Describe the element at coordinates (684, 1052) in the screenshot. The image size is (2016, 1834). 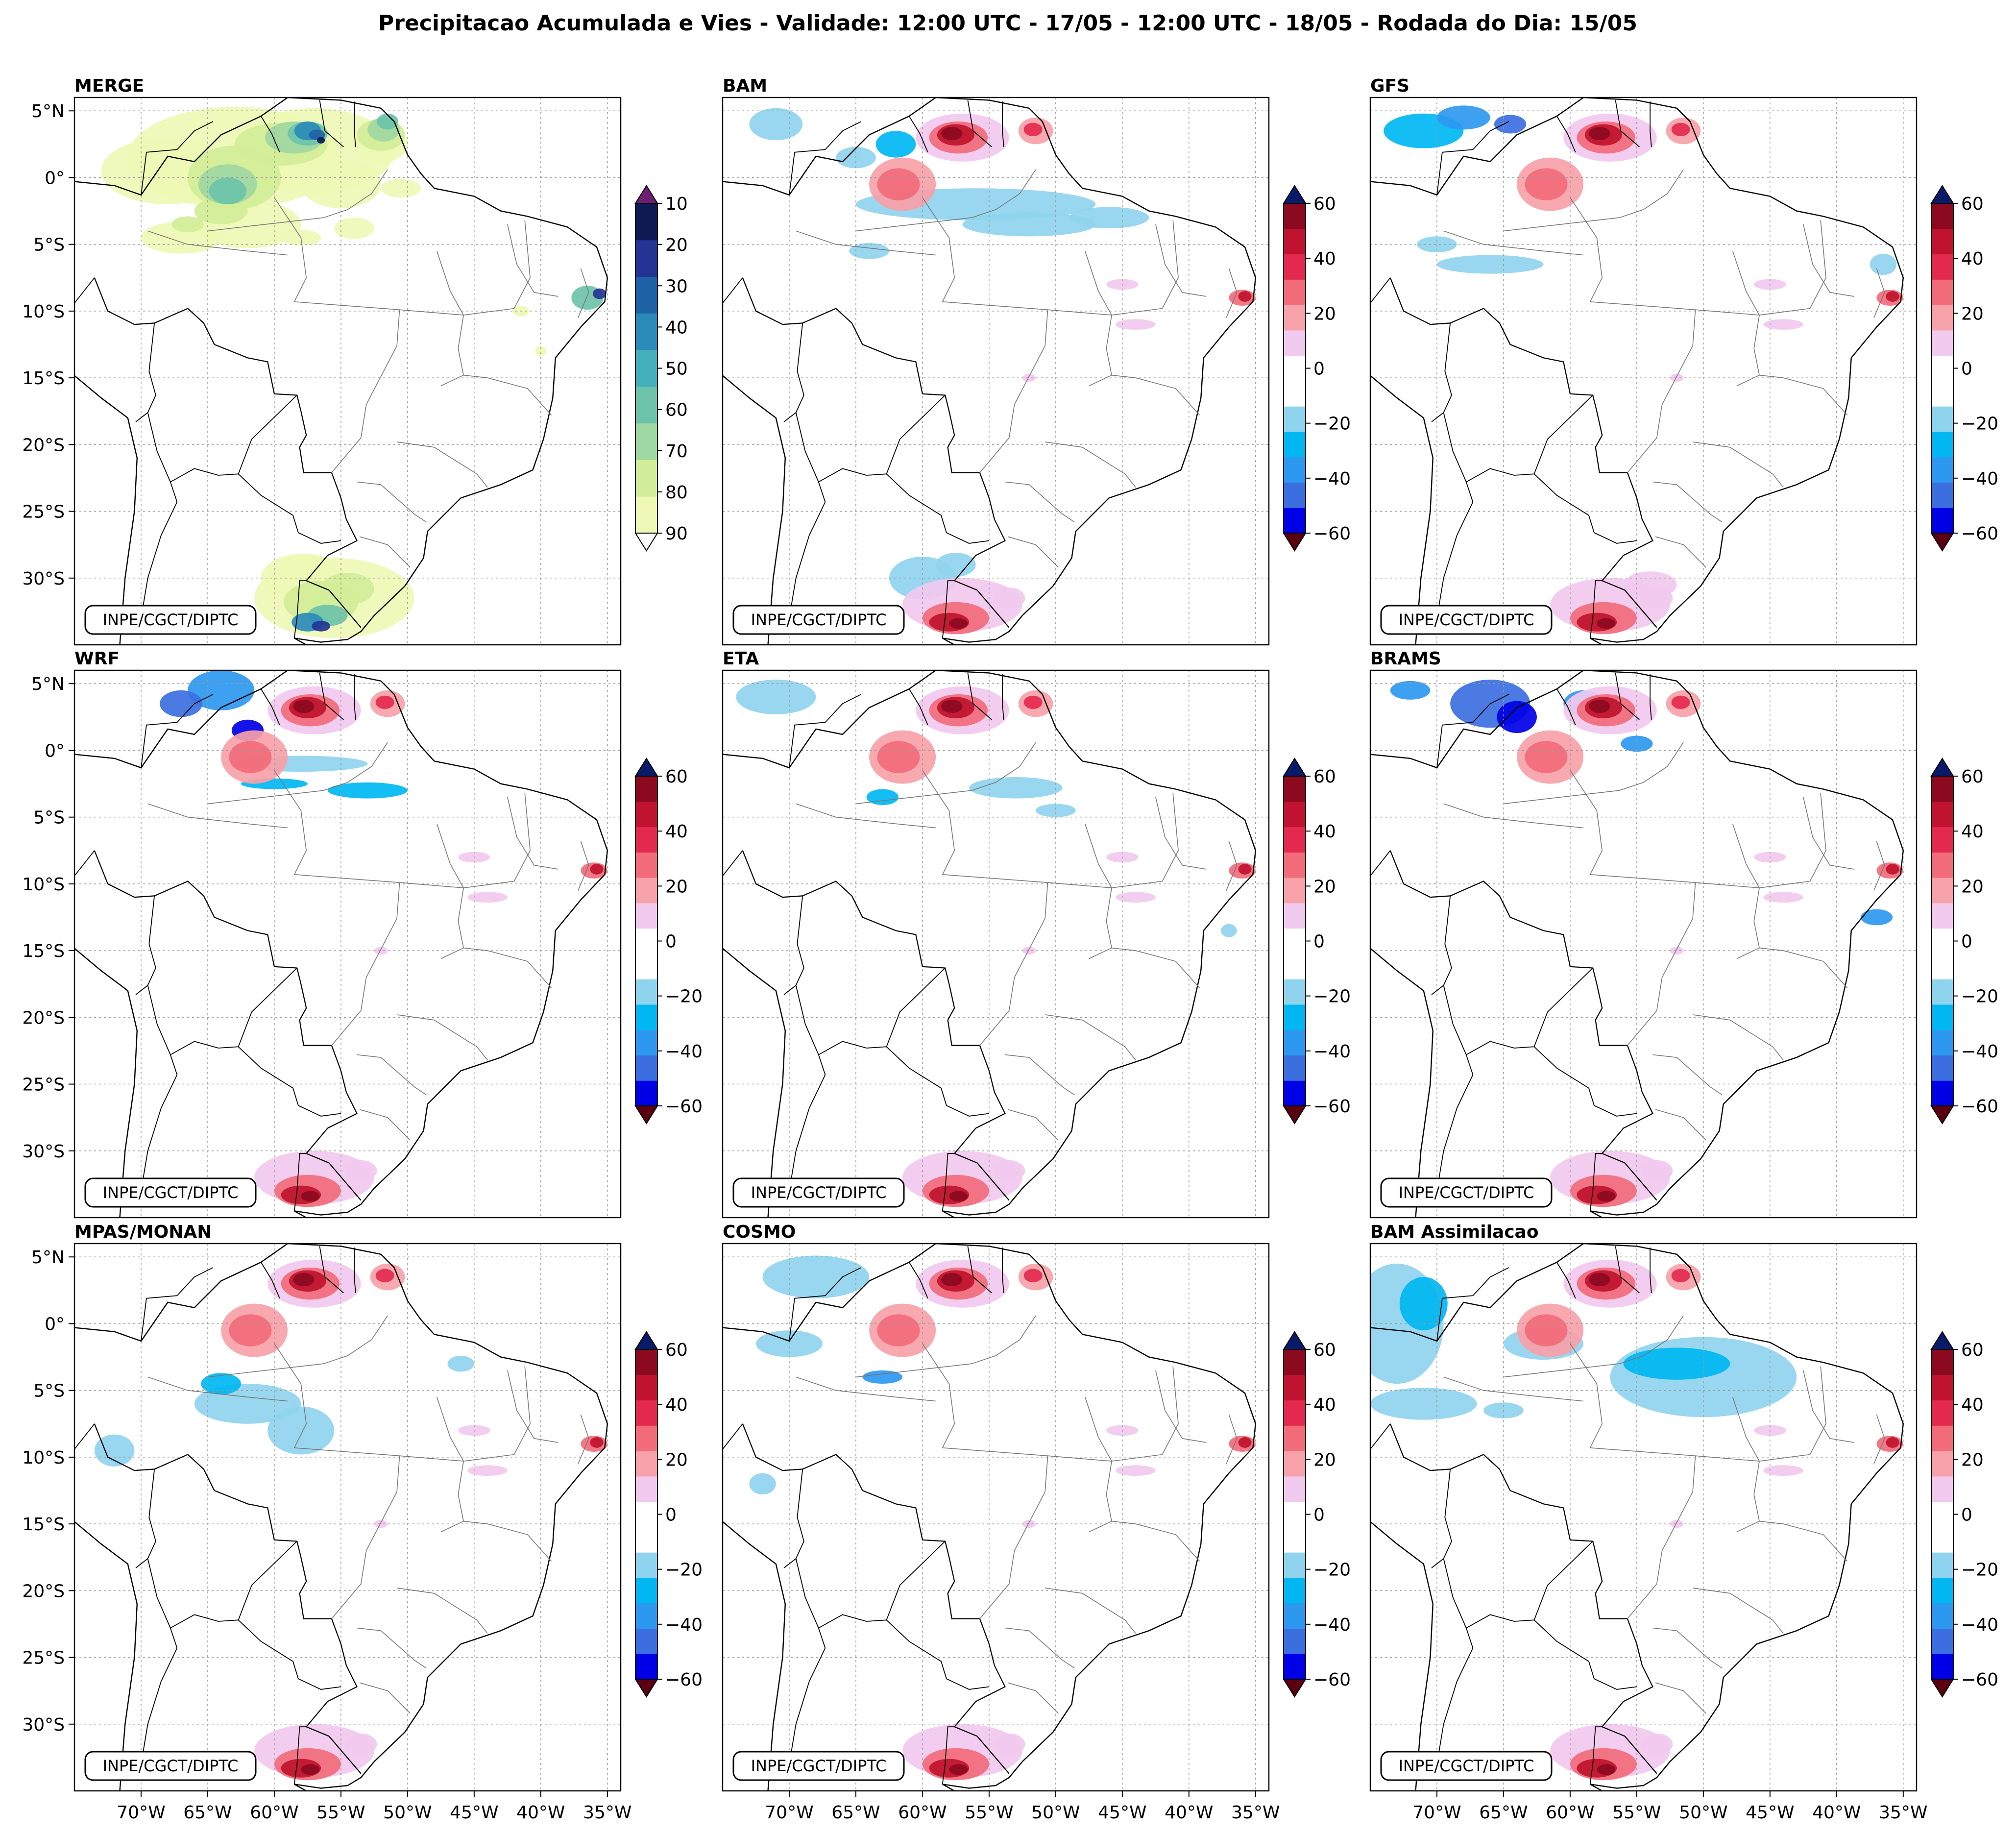
I see `colorbar-tick-label: −40` at that location.